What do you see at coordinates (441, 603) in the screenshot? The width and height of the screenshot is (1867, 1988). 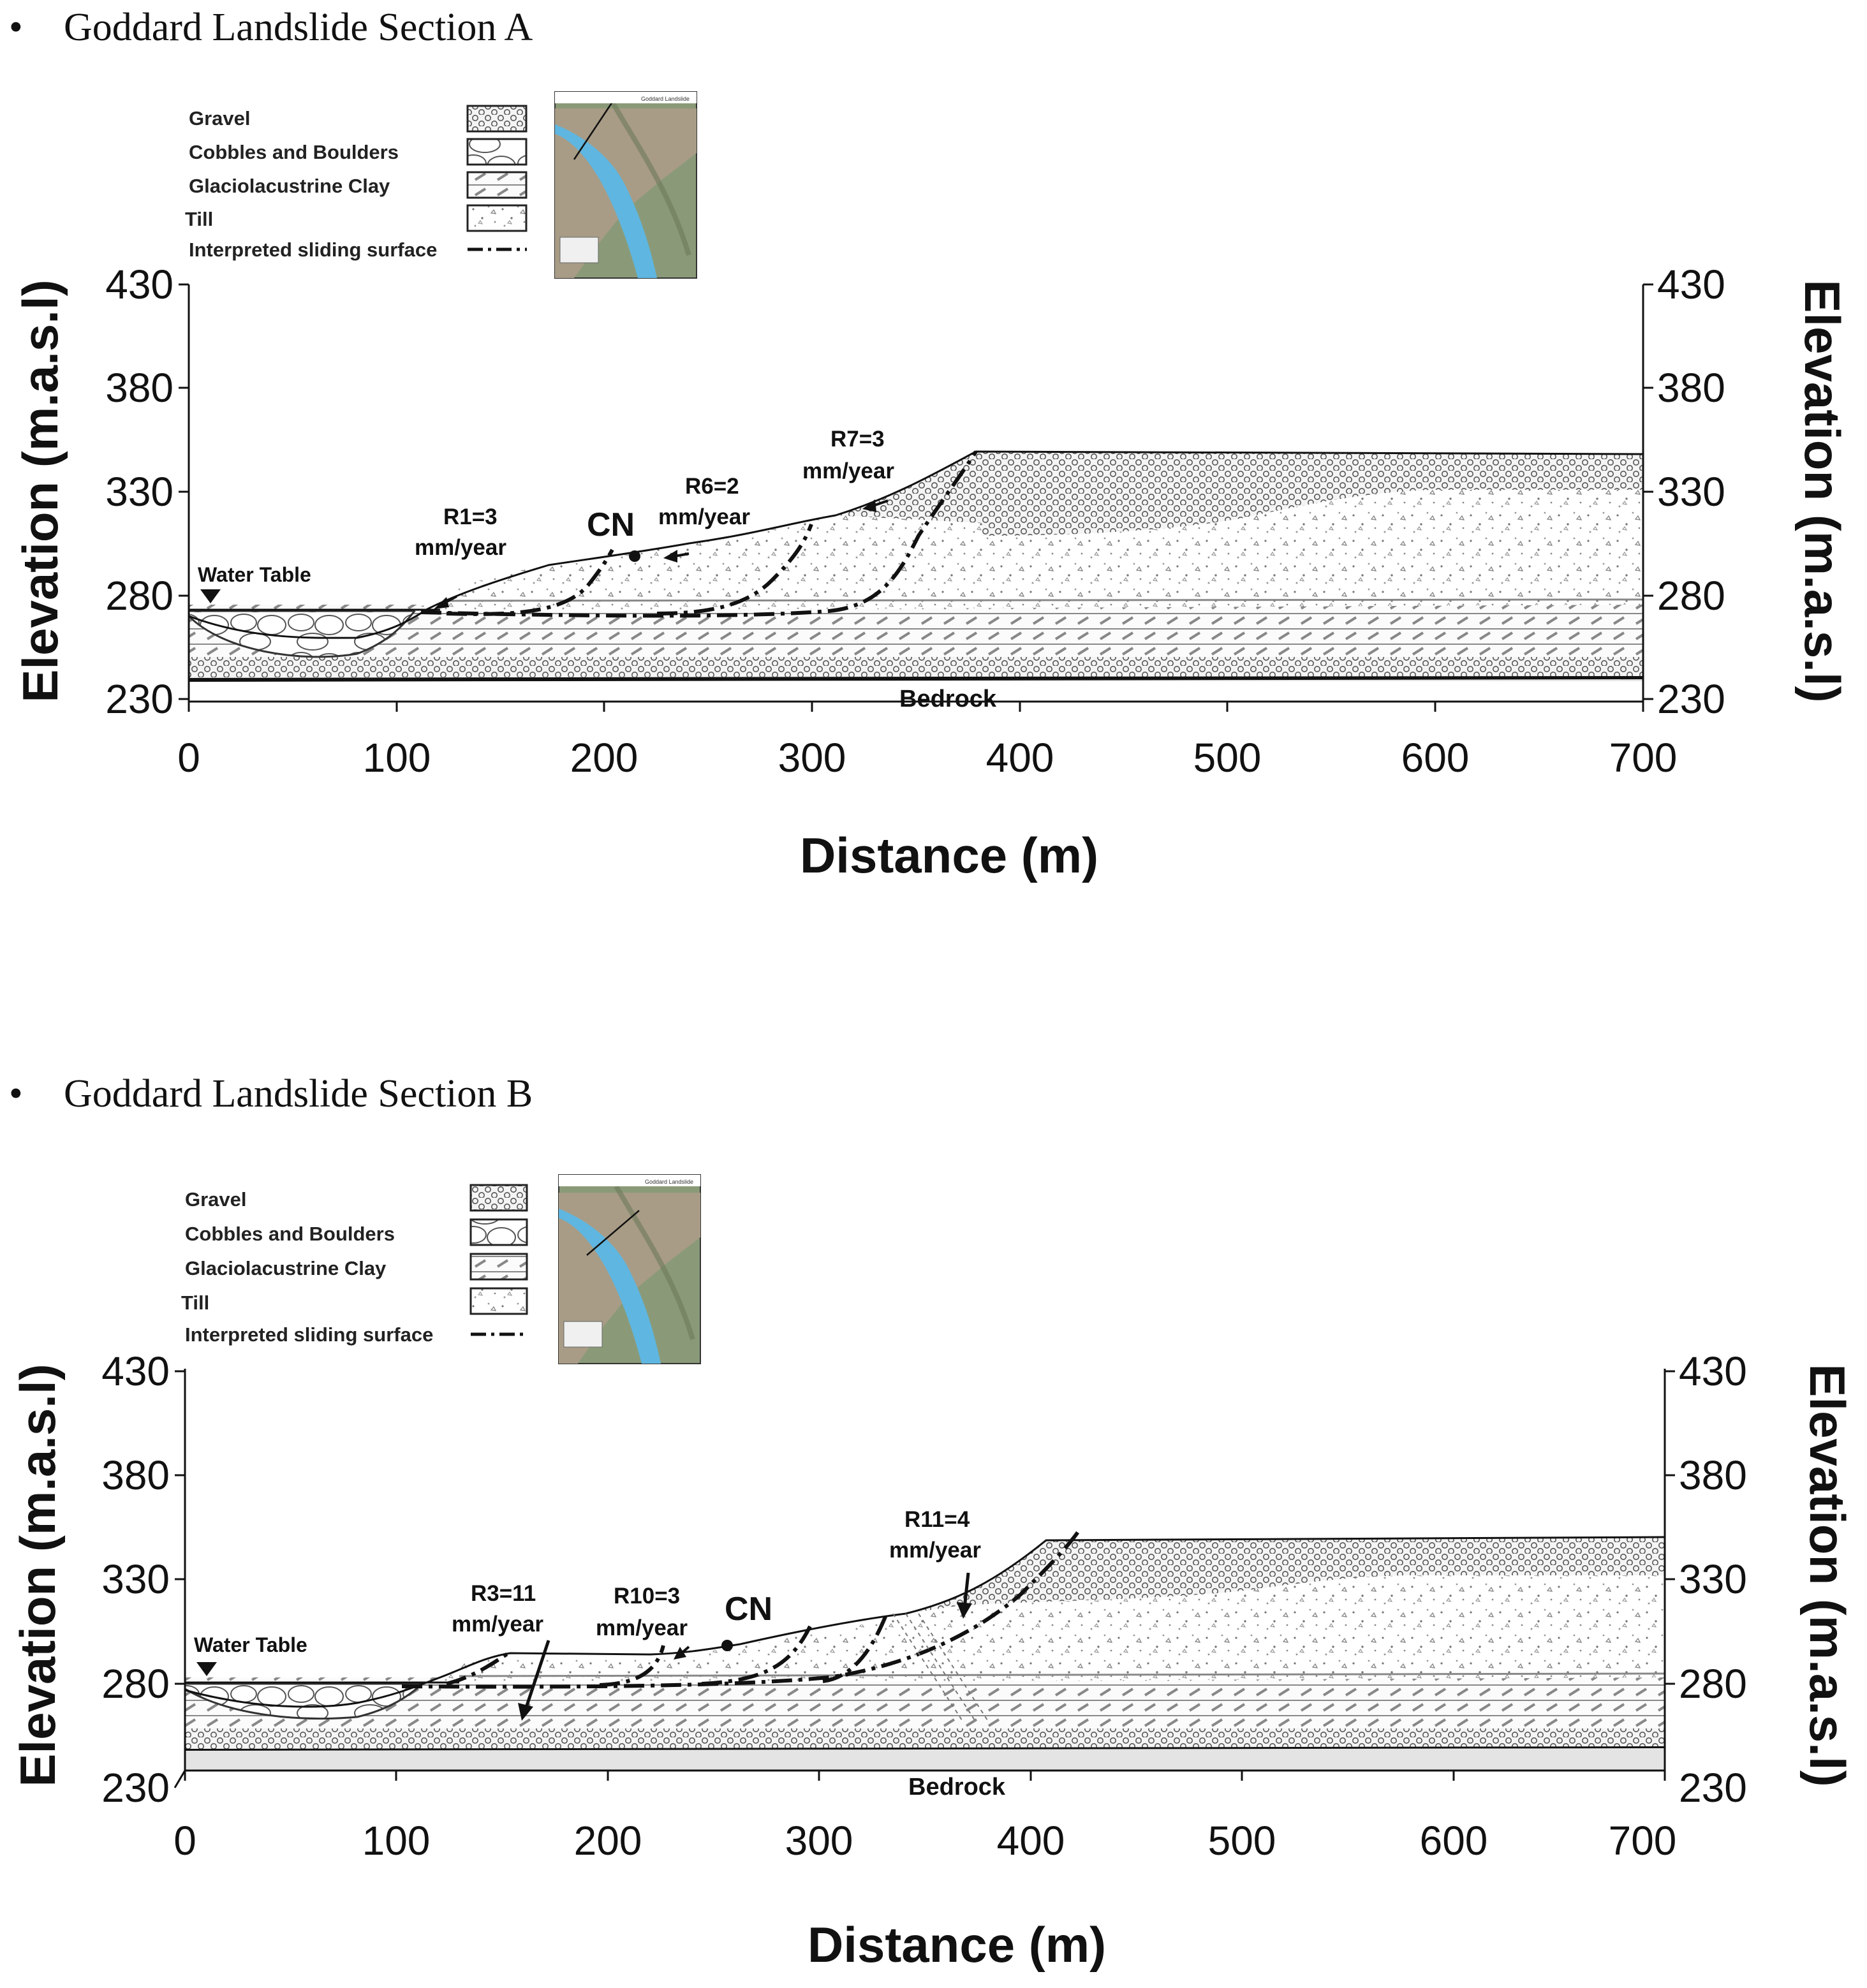 I see `arrow-r1-icon` at bounding box center [441, 603].